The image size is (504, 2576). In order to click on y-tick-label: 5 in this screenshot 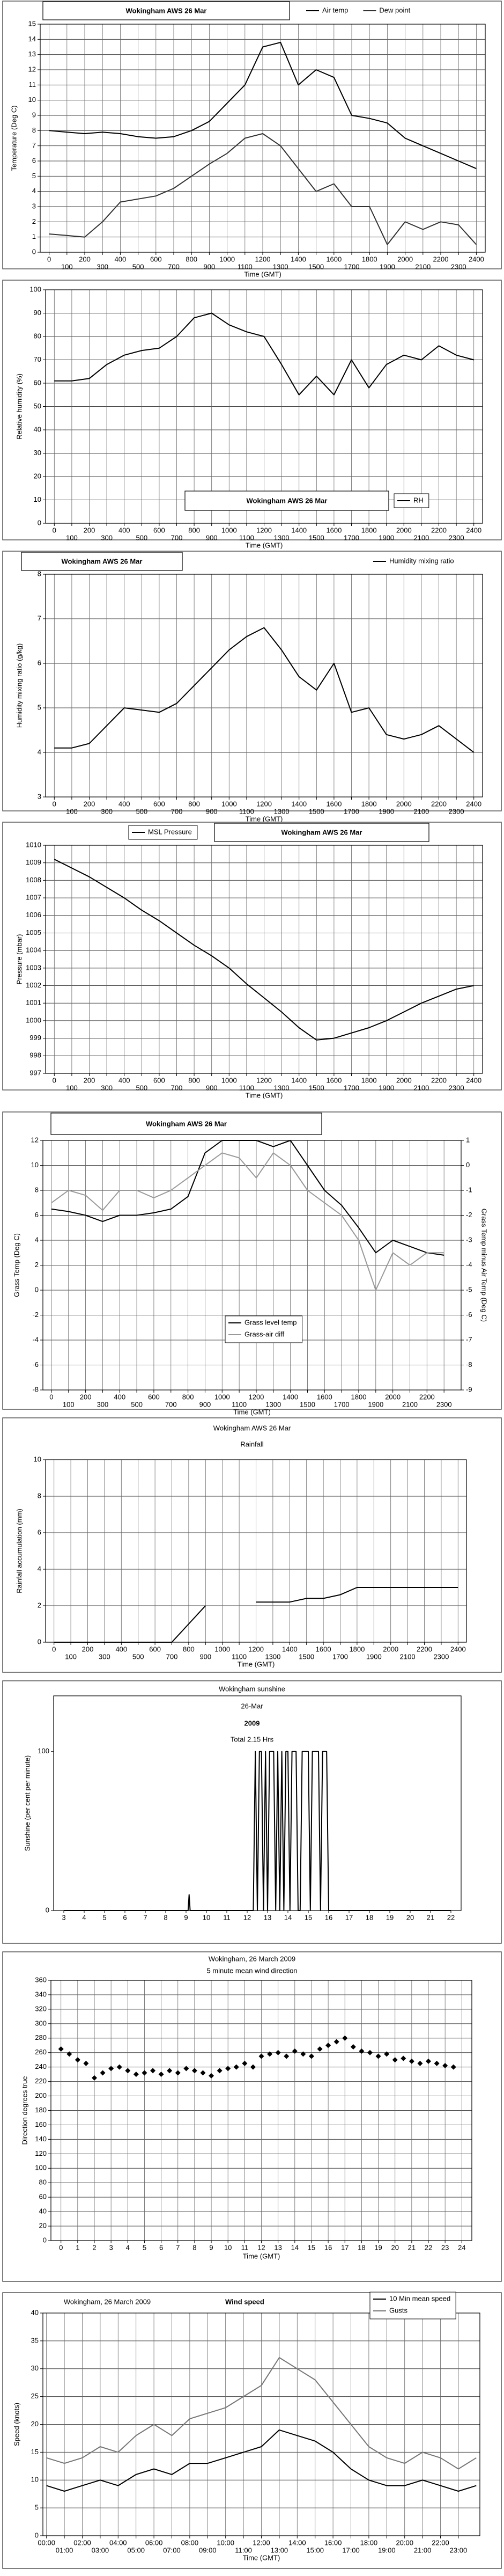, I will do `click(39, 707)`.